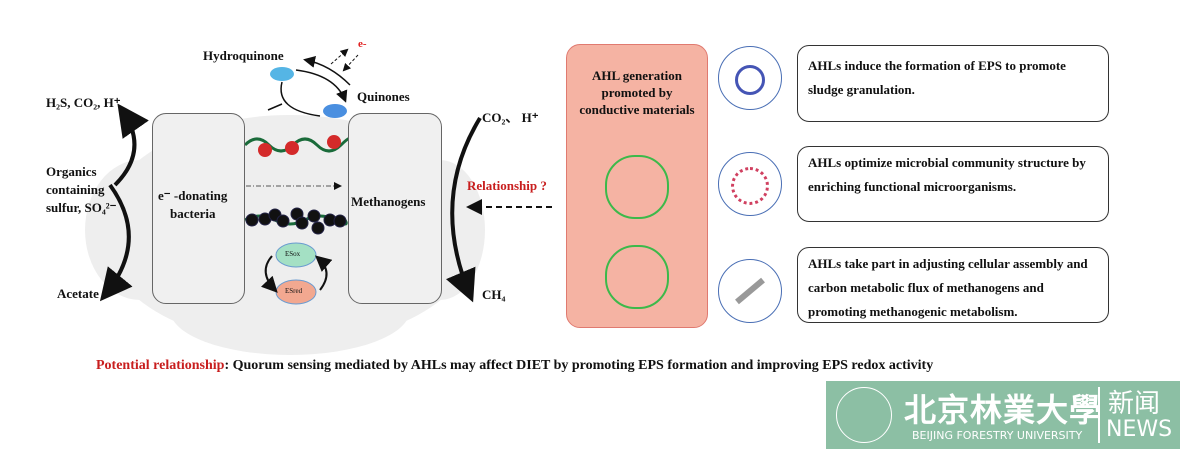  What do you see at coordinates (997, 435) in the screenshot?
I see `logo-en: BEIJING FORESTRY UNIVERSITY` at bounding box center [997, 435].